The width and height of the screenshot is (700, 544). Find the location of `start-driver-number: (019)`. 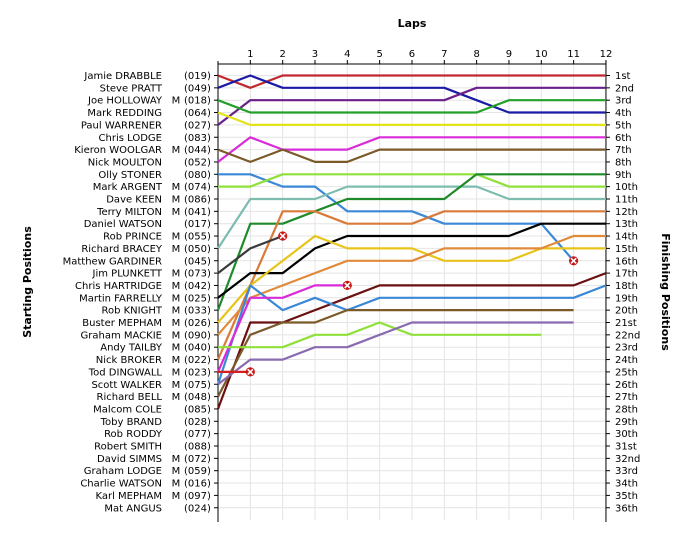

start-driver-number: (019) is located at coordinates (197, 76).